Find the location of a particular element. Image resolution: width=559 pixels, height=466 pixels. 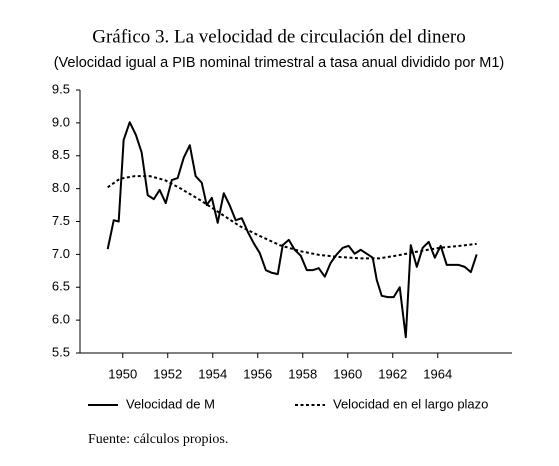

y-tick-label: 6.0 is located at coordinates (61, 319).